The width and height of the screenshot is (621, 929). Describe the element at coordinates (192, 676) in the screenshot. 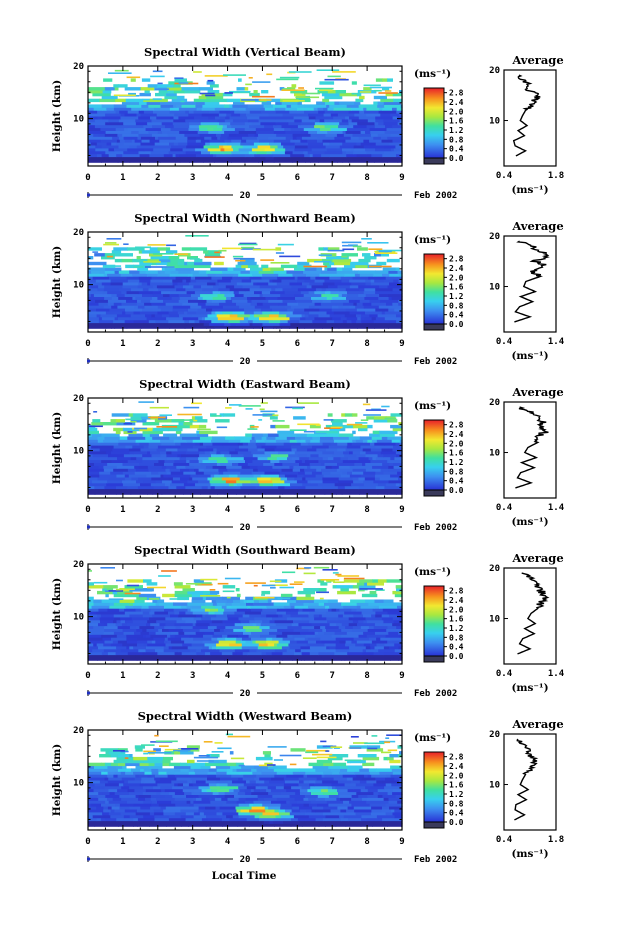

I see `x-tick-label: 3` at that location.